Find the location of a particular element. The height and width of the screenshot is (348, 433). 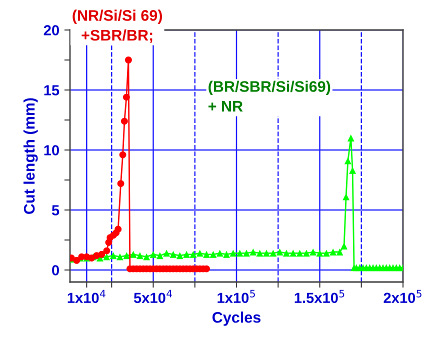

text: (BR/SBR/Si/Si69) + NR is located at coordinates (269, 96).